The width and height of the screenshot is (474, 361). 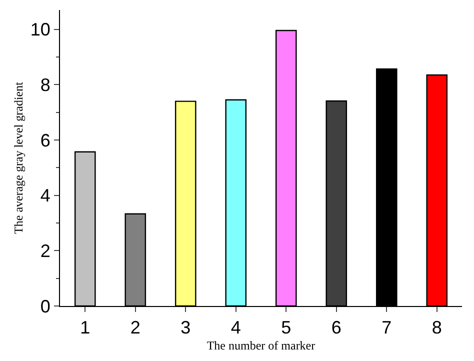 What do you see at coordinates (45, 250) in the screenshot?
I see `y-tick-label: 2` at bounding box center [45, 250].